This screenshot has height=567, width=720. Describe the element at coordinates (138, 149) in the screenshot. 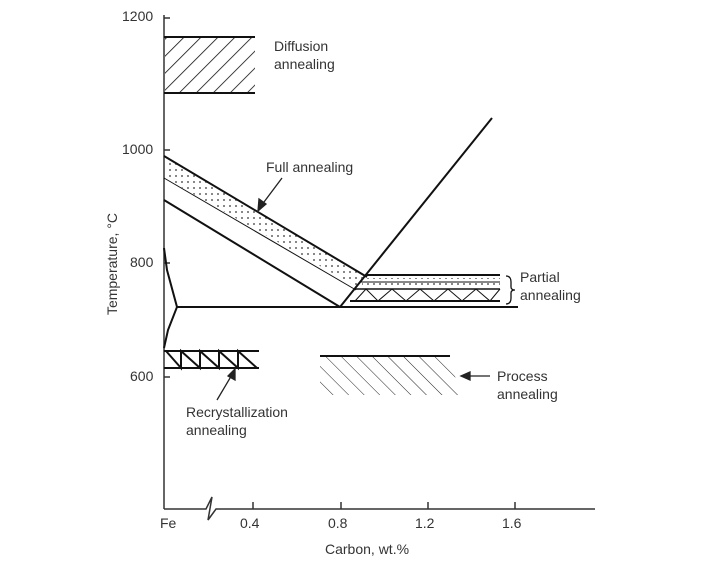

I see `y-tick-label: 1000` at that location.